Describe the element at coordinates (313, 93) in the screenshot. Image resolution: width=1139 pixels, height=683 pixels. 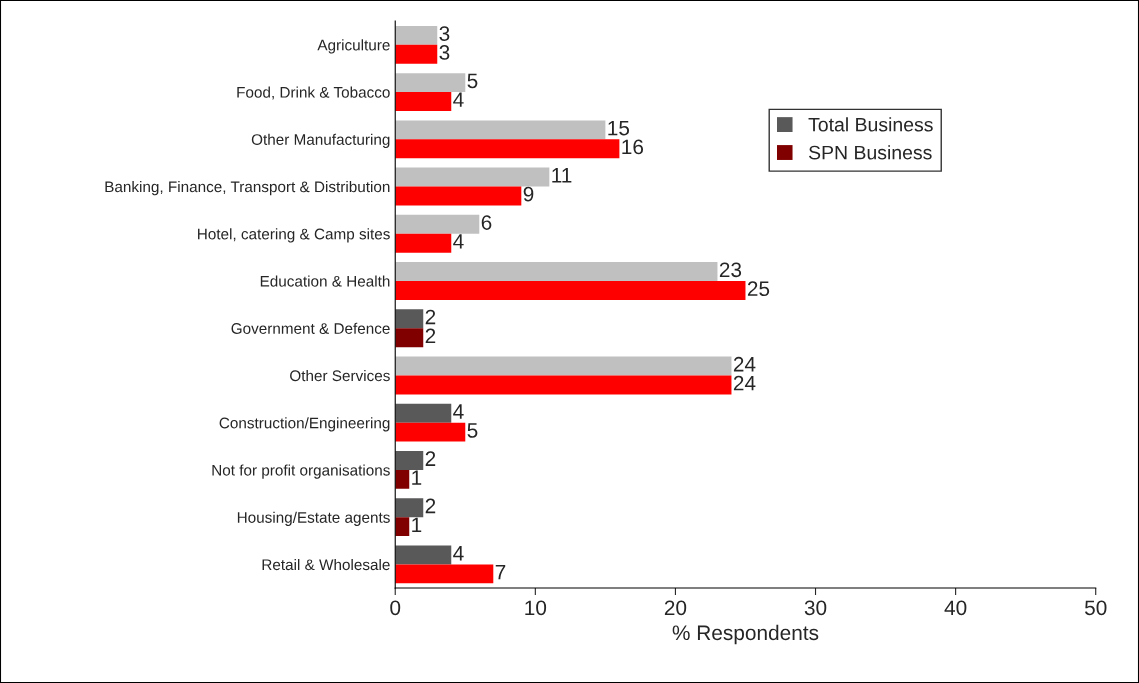
I see `y-tick-label: Food, Drink & Tobacco` at that location.